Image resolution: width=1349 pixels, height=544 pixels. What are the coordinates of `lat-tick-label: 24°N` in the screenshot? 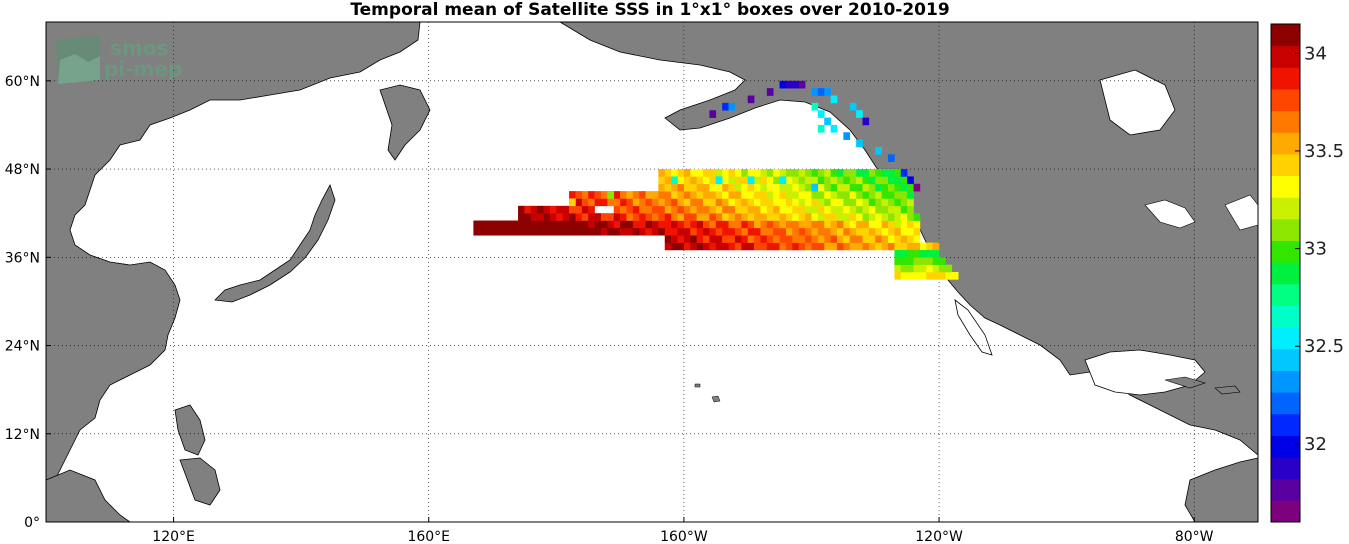 It's located at (22, 347).